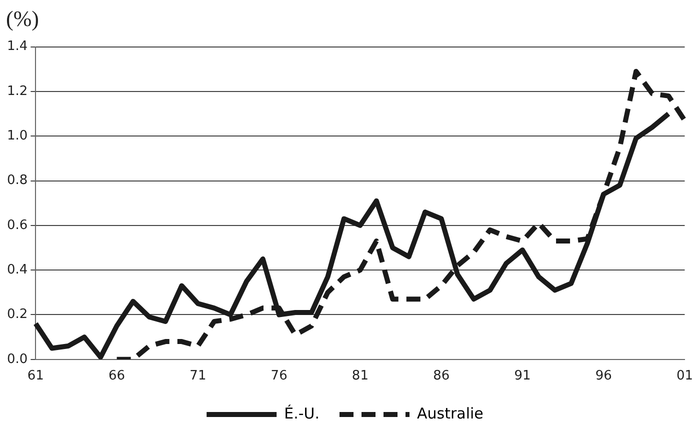  Describe the element at coordinates (450, 413) in the screenshot. I see `legend-label: Australie` at that location.